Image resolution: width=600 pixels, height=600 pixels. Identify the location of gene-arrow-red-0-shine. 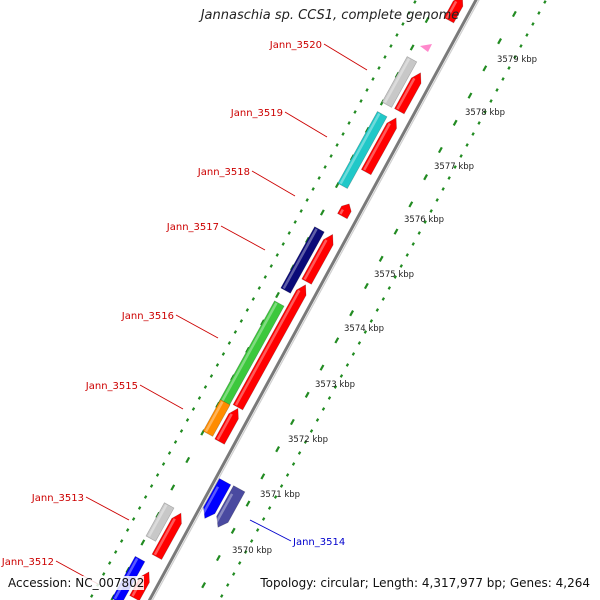
(451, 9).